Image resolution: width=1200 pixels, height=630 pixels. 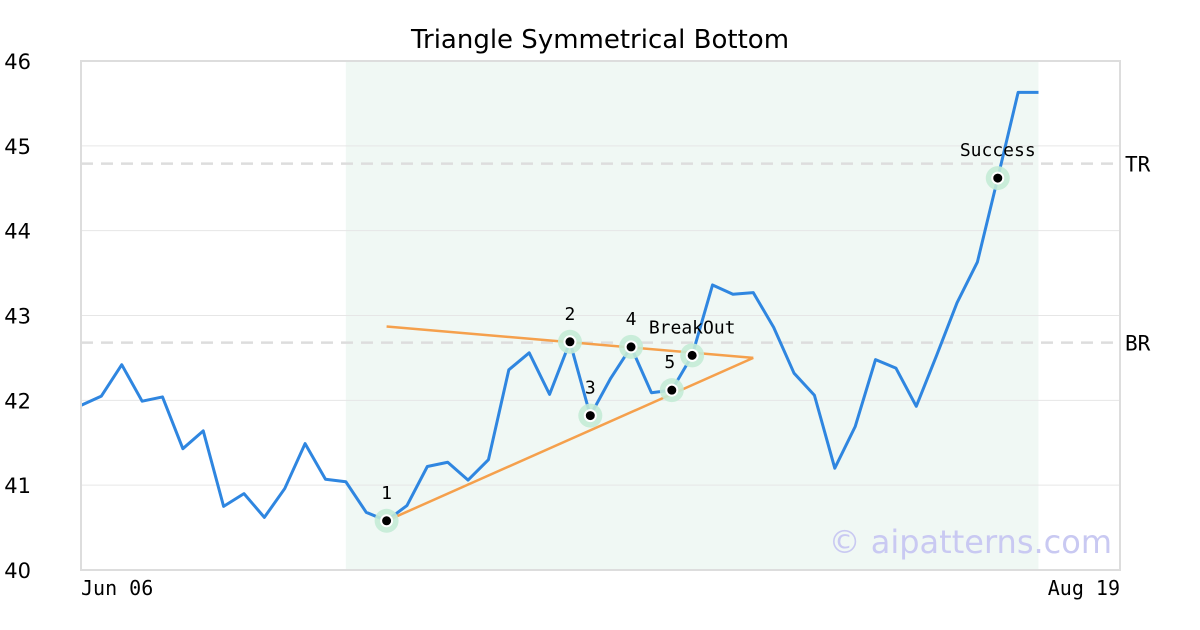 What do you see at coordinates (692, 327) in the screenshot?
I see `marker-label-breakout: BreakOut` at bounding box center [692, 327].